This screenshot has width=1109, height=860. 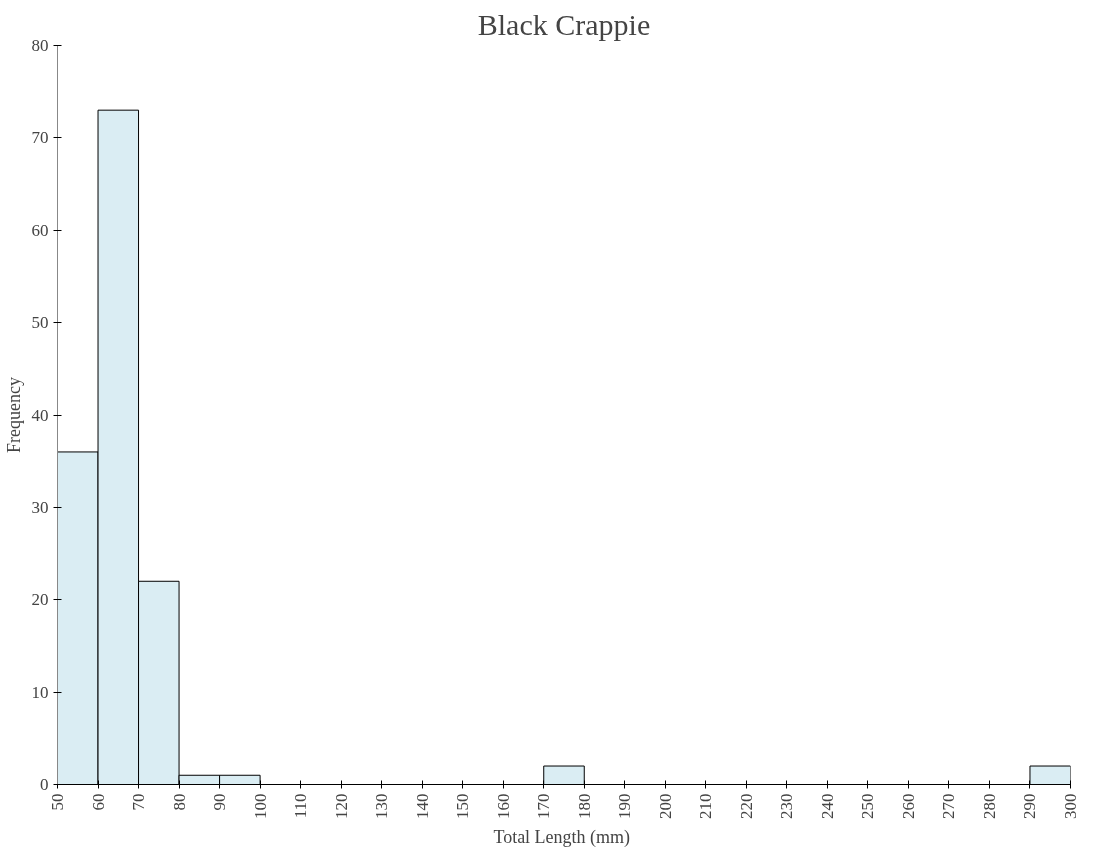 What do you see at coordinates (949, 806) in the screenshot?
I see `x-tick-label: 270` at bounding box center [949, 806].